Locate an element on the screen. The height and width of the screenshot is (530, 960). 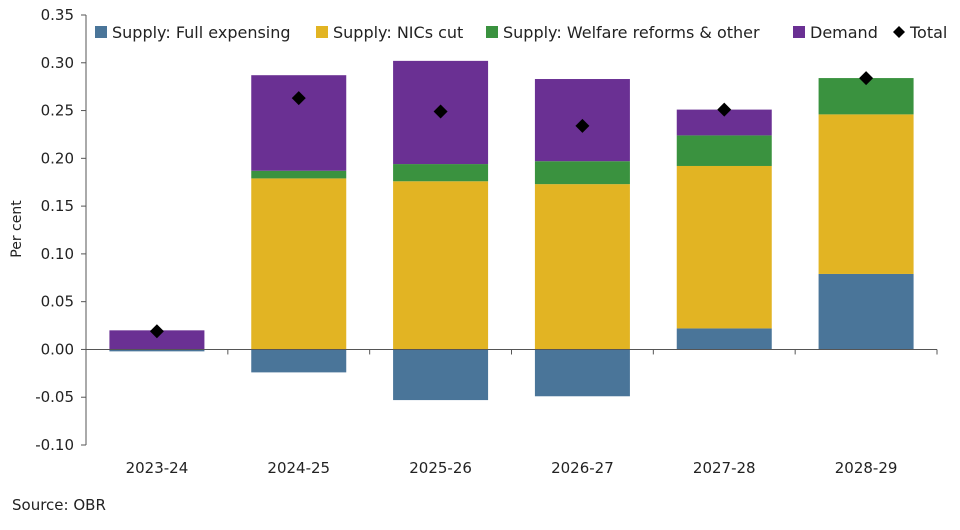
x-tick-label: 2024-25 is located at coordinates (298, 468).